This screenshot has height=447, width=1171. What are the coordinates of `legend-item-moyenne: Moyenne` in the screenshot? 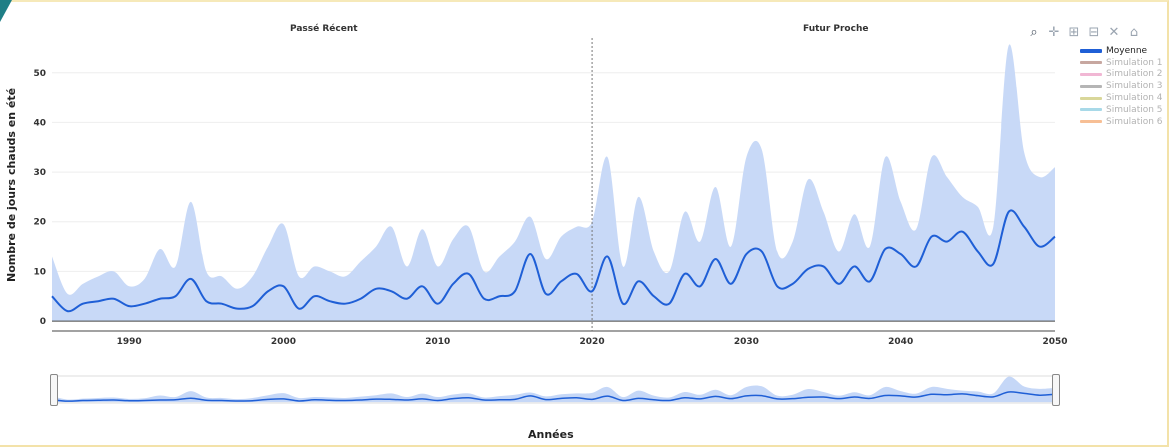 It's located at (1121, 51).